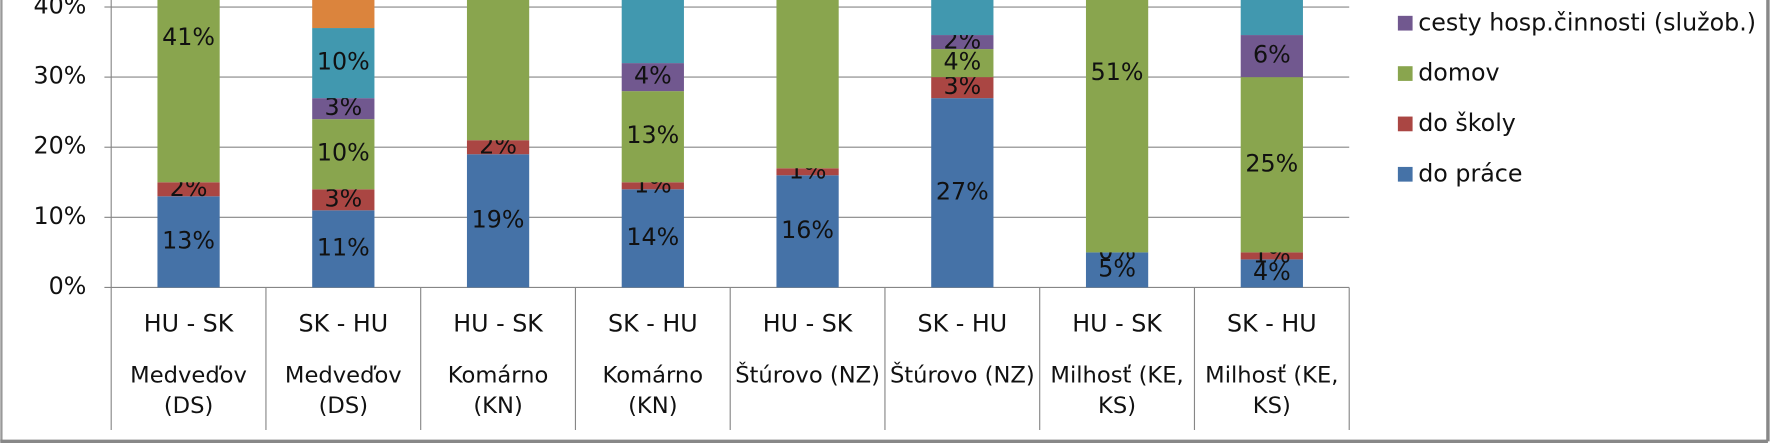 The width and height of the screenshot is (1775, 447). I want to click on legend-label: do školy, so click(1467, 123).